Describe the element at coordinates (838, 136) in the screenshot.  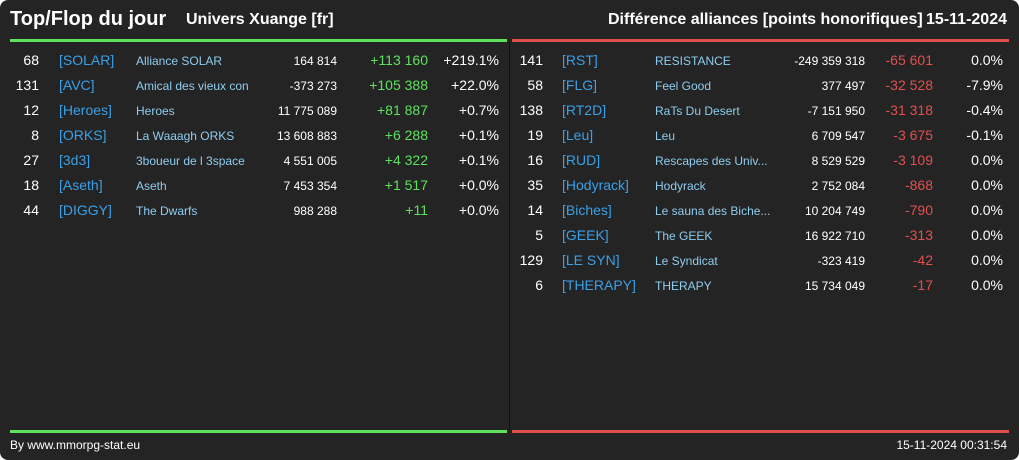
I see `points-cell: 6 709 547` at that location.